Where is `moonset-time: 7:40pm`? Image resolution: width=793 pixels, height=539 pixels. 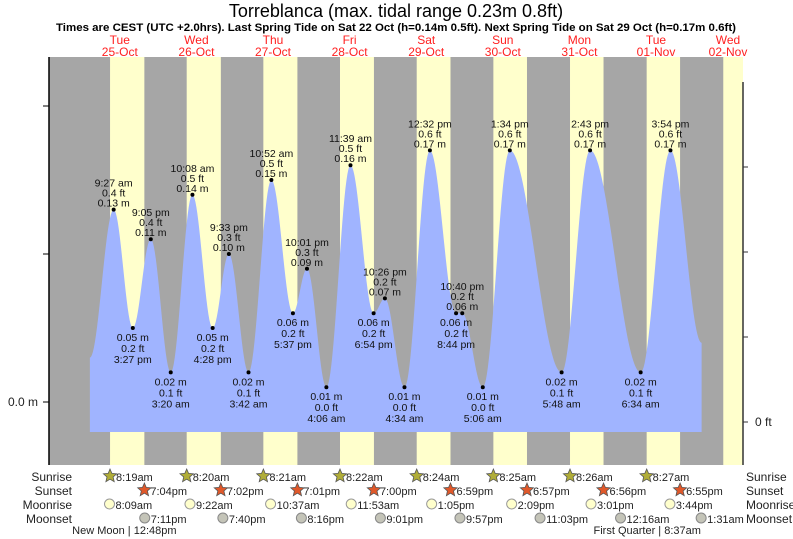
moonset-time: 7:40pm is located at coordinates (247, 520).